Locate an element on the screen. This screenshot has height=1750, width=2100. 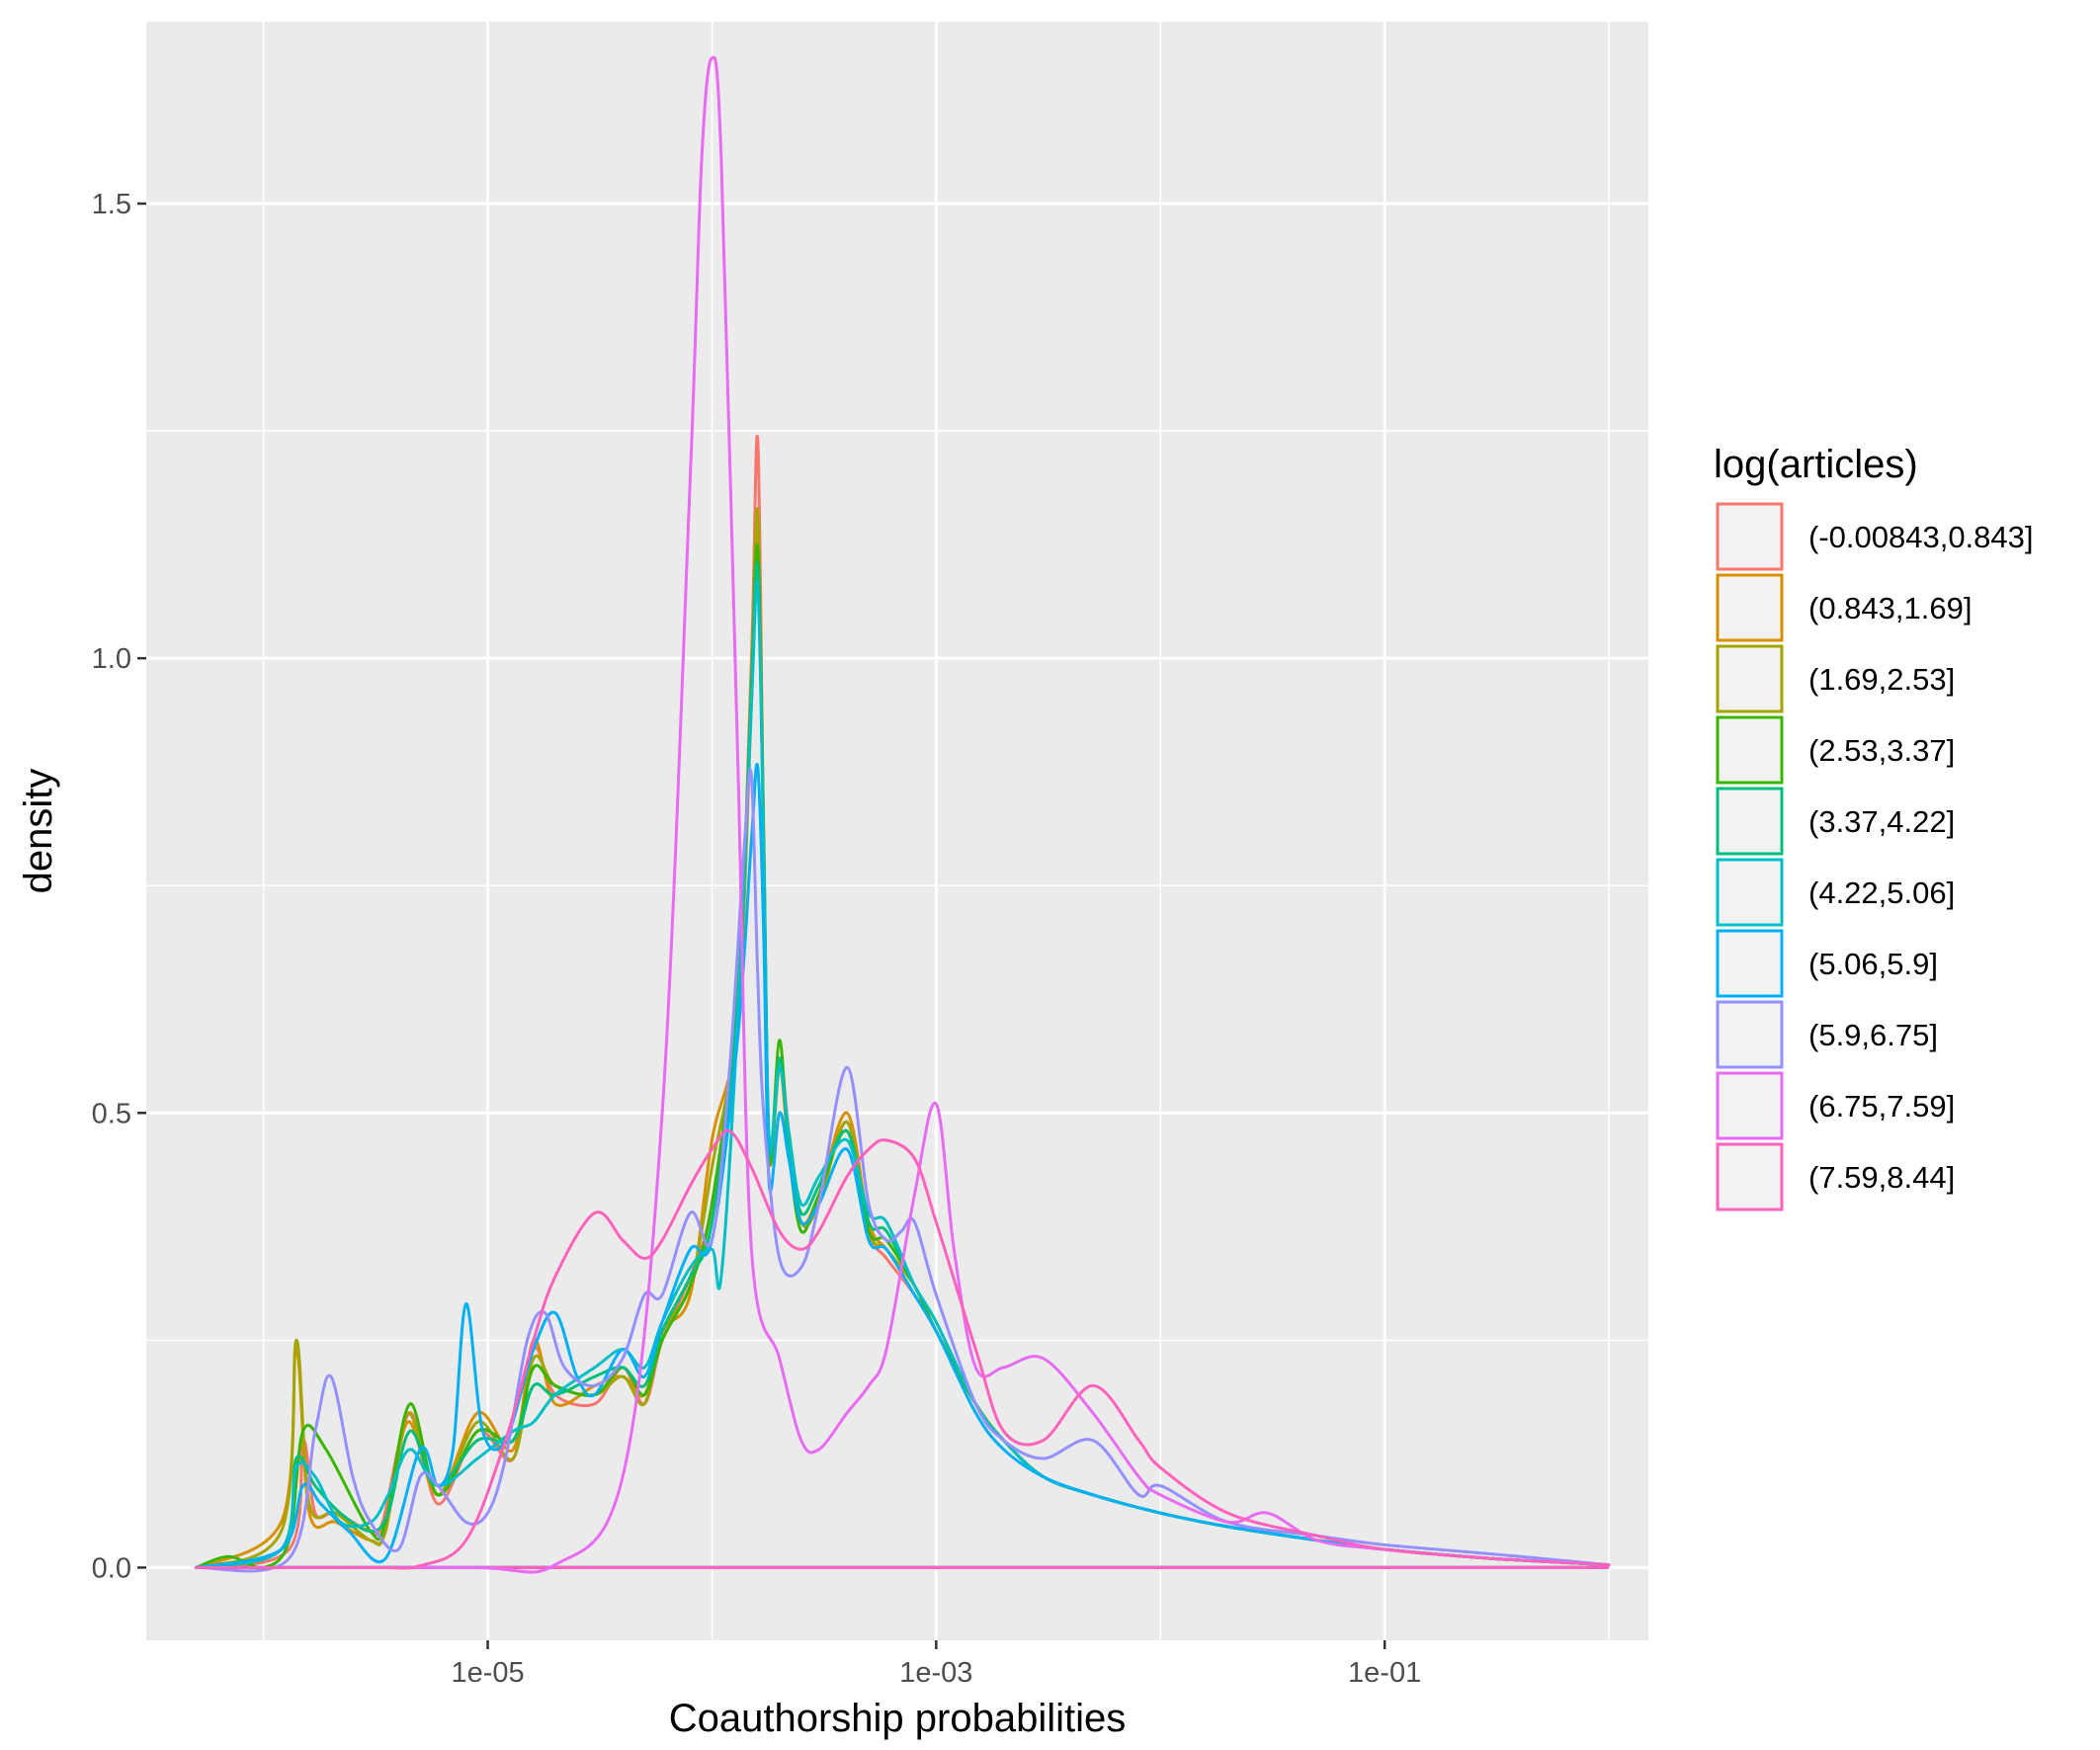
legend-label: (7.59,8.44] is located at coordinates (1881, 1177).